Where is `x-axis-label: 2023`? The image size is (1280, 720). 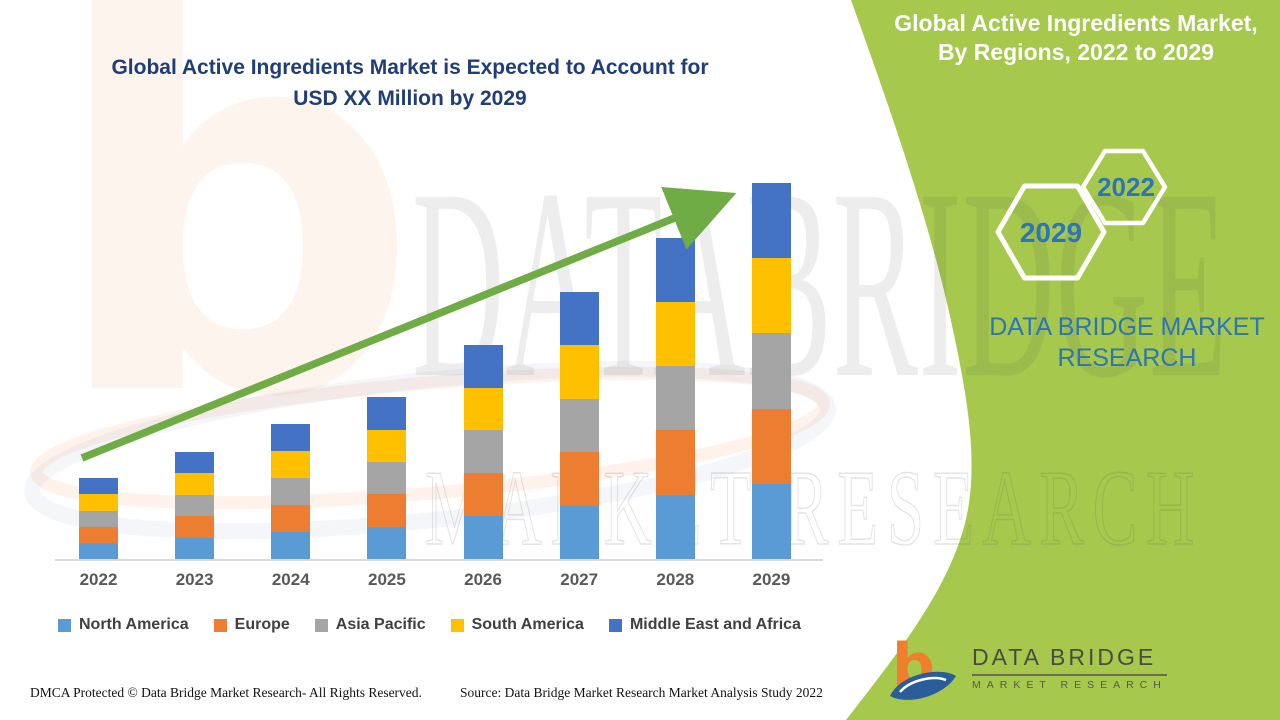
x-axis-label: 2023 is located at coordinates (194, 579).